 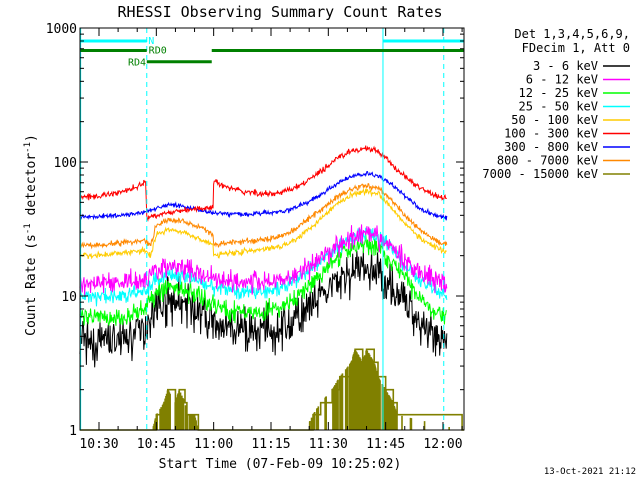 What do you see at coordinates (270, 444) in the screenshot?
I see `x-tick-label-11:15: 11:15` at bounding box center [270, 444].